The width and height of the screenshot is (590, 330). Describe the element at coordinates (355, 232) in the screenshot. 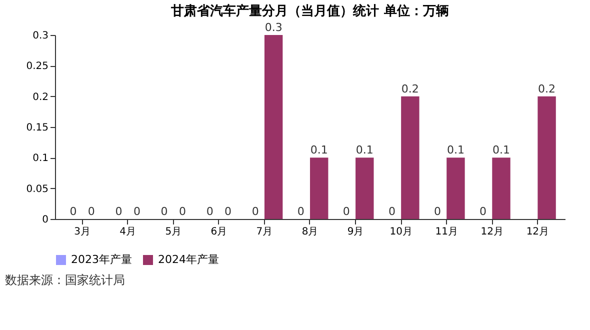

I see `x-tick-label: 9月` at that location.